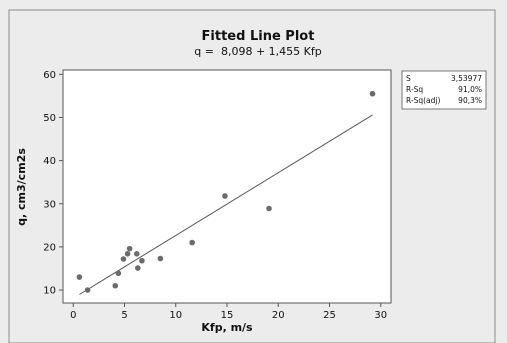  I want to click on y-tick-label: 50, so click(49, 118).